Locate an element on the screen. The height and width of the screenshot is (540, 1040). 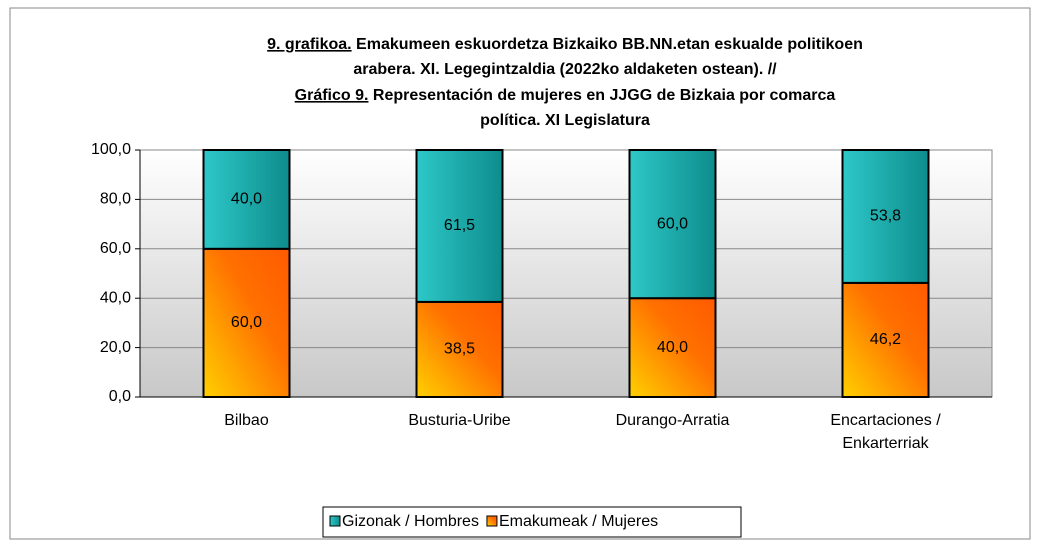
legend-label: Emakumeak / Mujeres is located at coordinates (578, 521).